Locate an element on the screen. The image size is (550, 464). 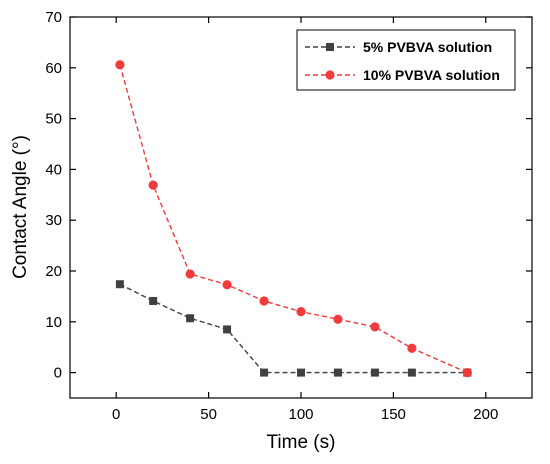
y-tick-label: 50 is located at coordinates (53, 119).